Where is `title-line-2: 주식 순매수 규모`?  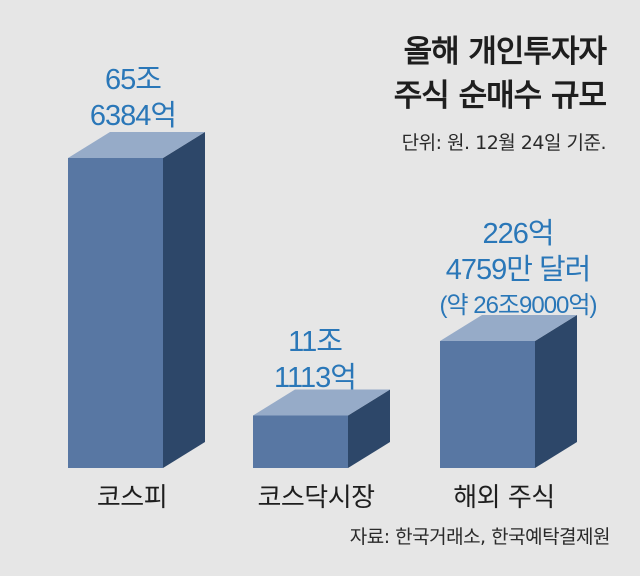
title-line-2: 주식 순매수 규모 is located at coordinates (500, 96).